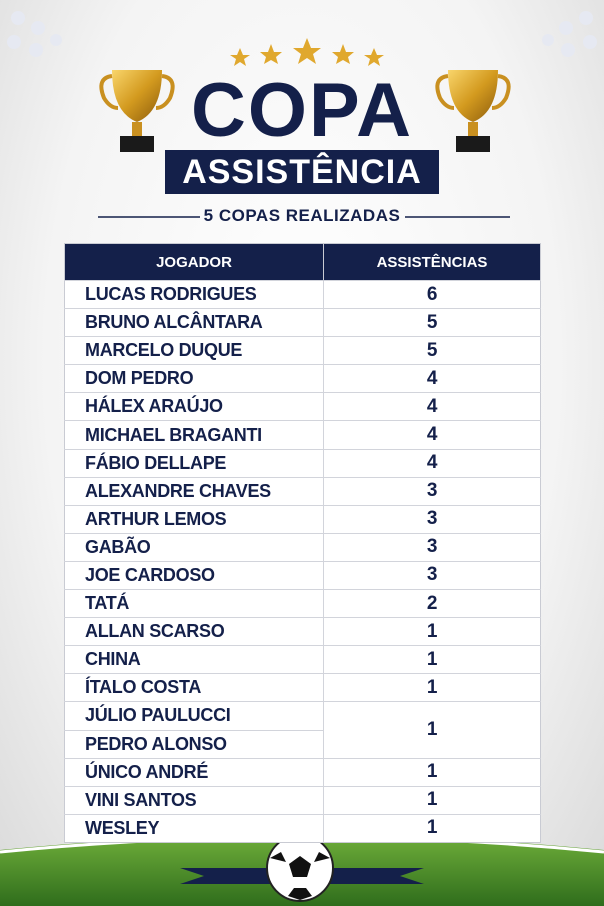 The height and width of the screenshot is (906, 604). Describe the element at coordinates (194, 547) in the screenshot. I see `player-name: GABÃO` at that location.